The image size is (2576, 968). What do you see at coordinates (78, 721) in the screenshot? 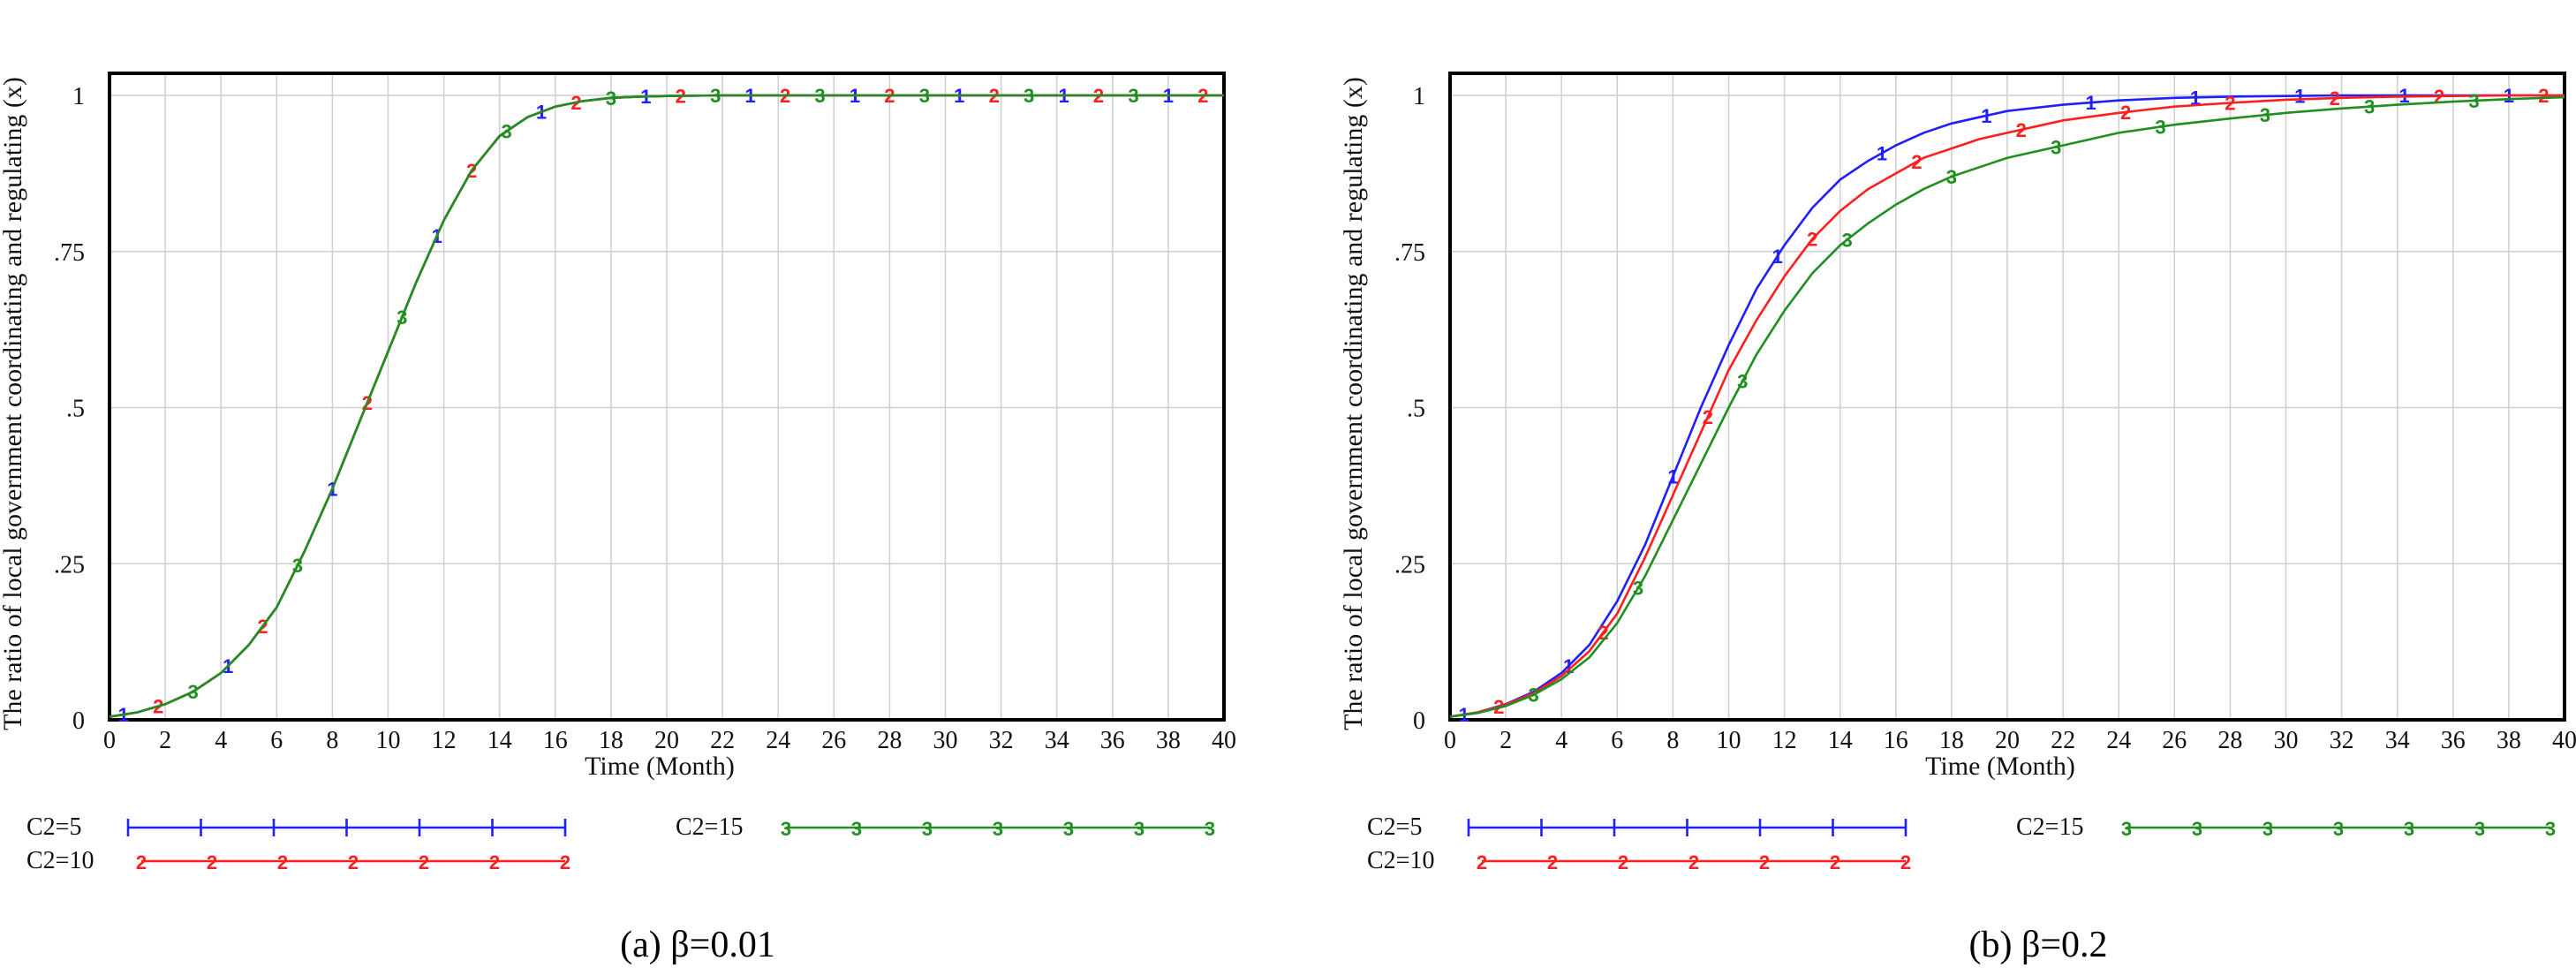
I see `y-tick-label: 0` at bounding box center [78, 721].